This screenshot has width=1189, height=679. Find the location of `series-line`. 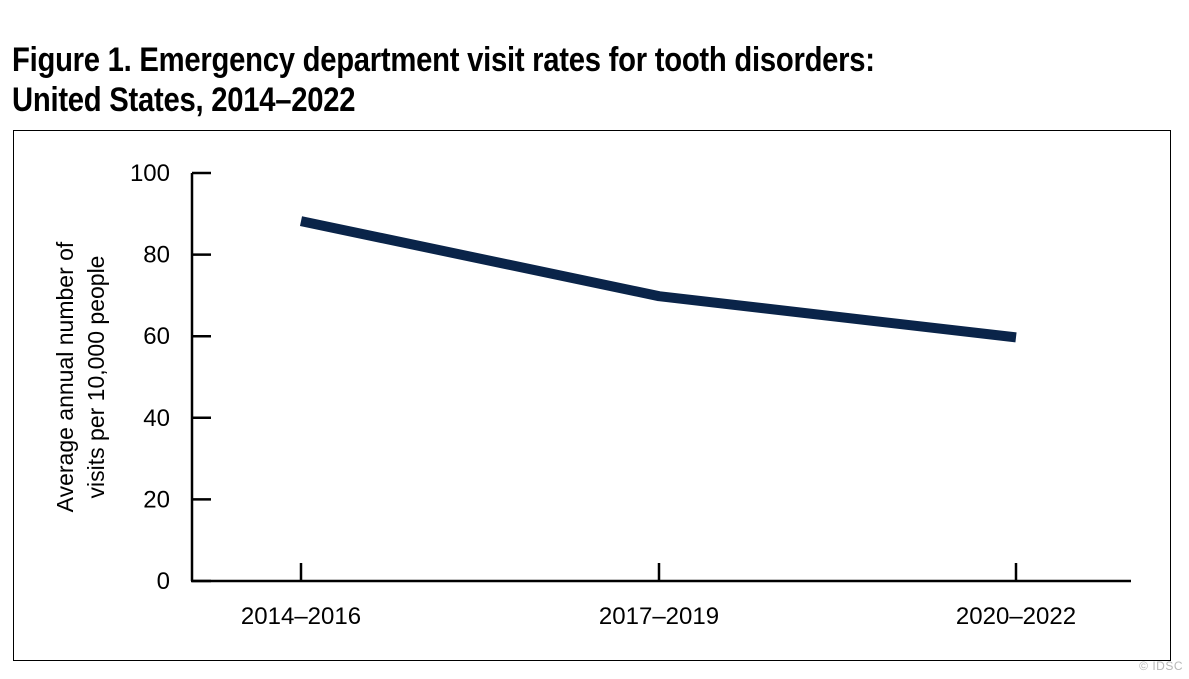

series-line is located at coordinates (658, 279).